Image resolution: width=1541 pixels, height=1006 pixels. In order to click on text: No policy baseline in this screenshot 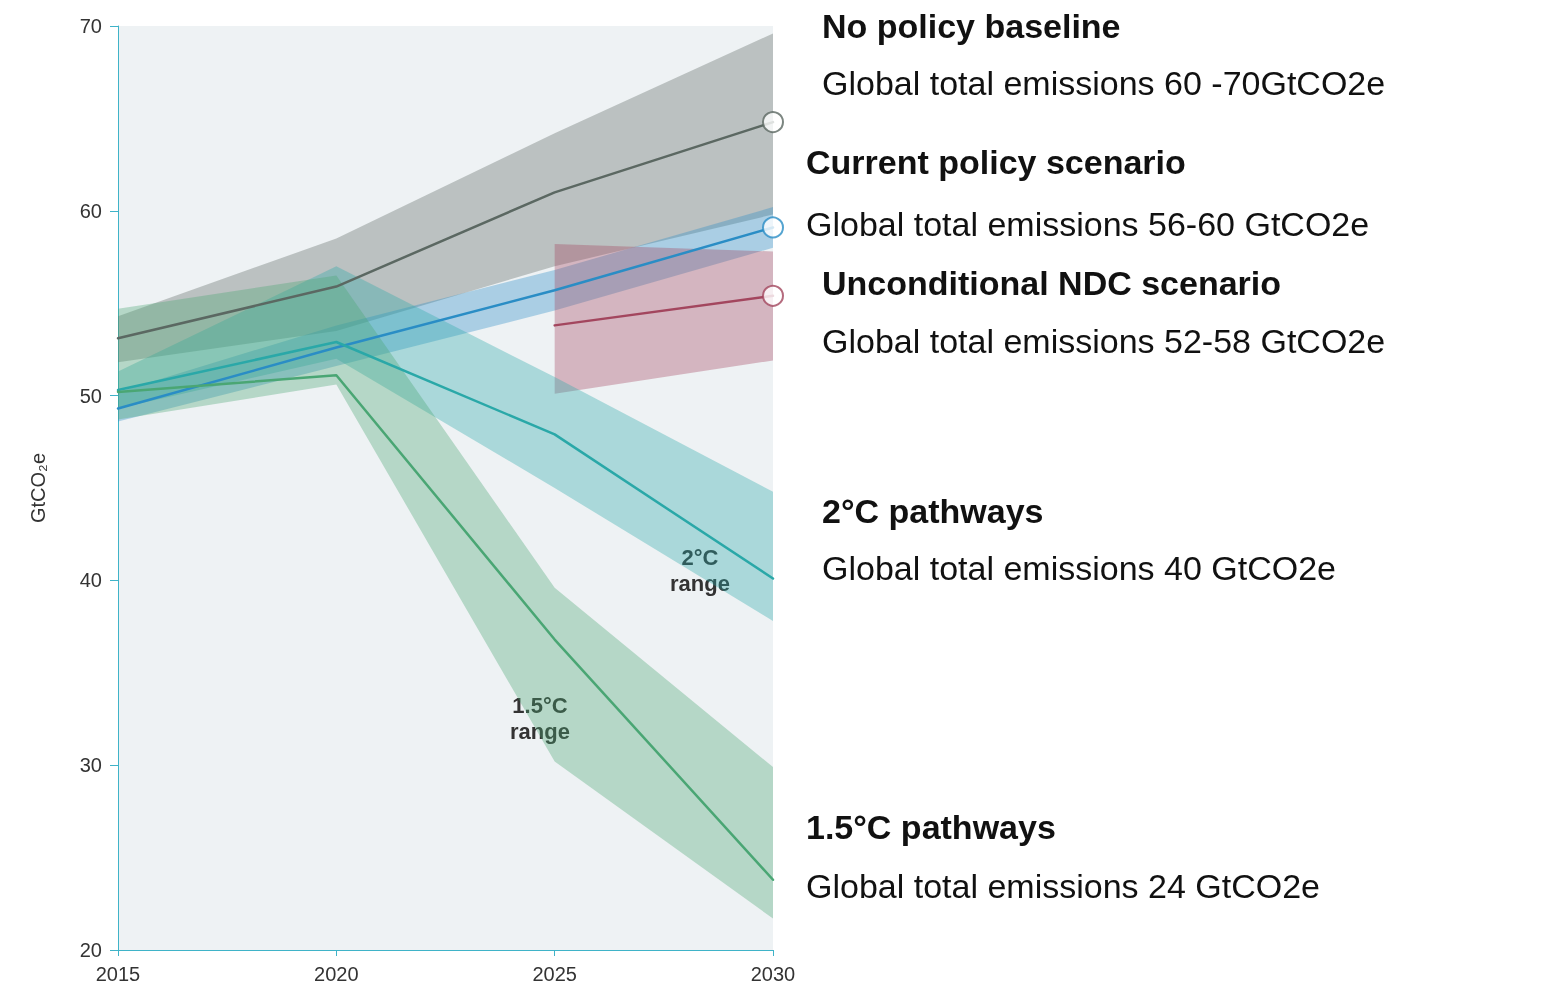, I will do `click(971, 26)`.